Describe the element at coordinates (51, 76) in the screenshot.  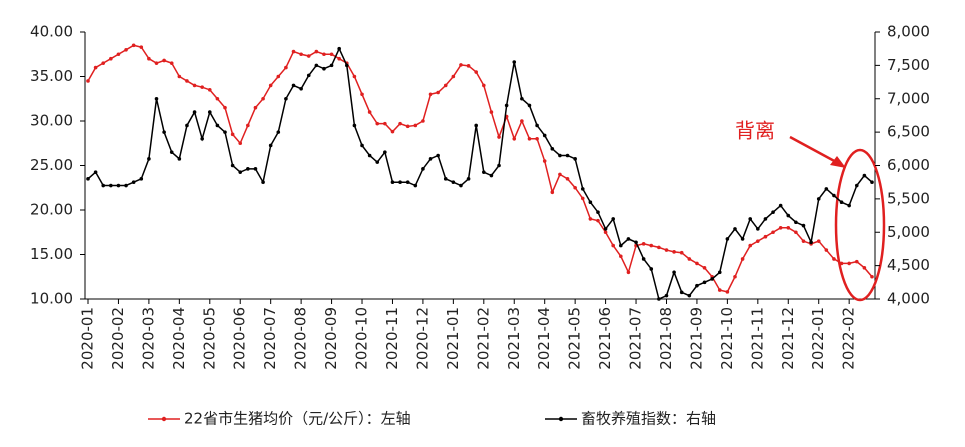
I see `y-tick-label: 35.00` at that location.